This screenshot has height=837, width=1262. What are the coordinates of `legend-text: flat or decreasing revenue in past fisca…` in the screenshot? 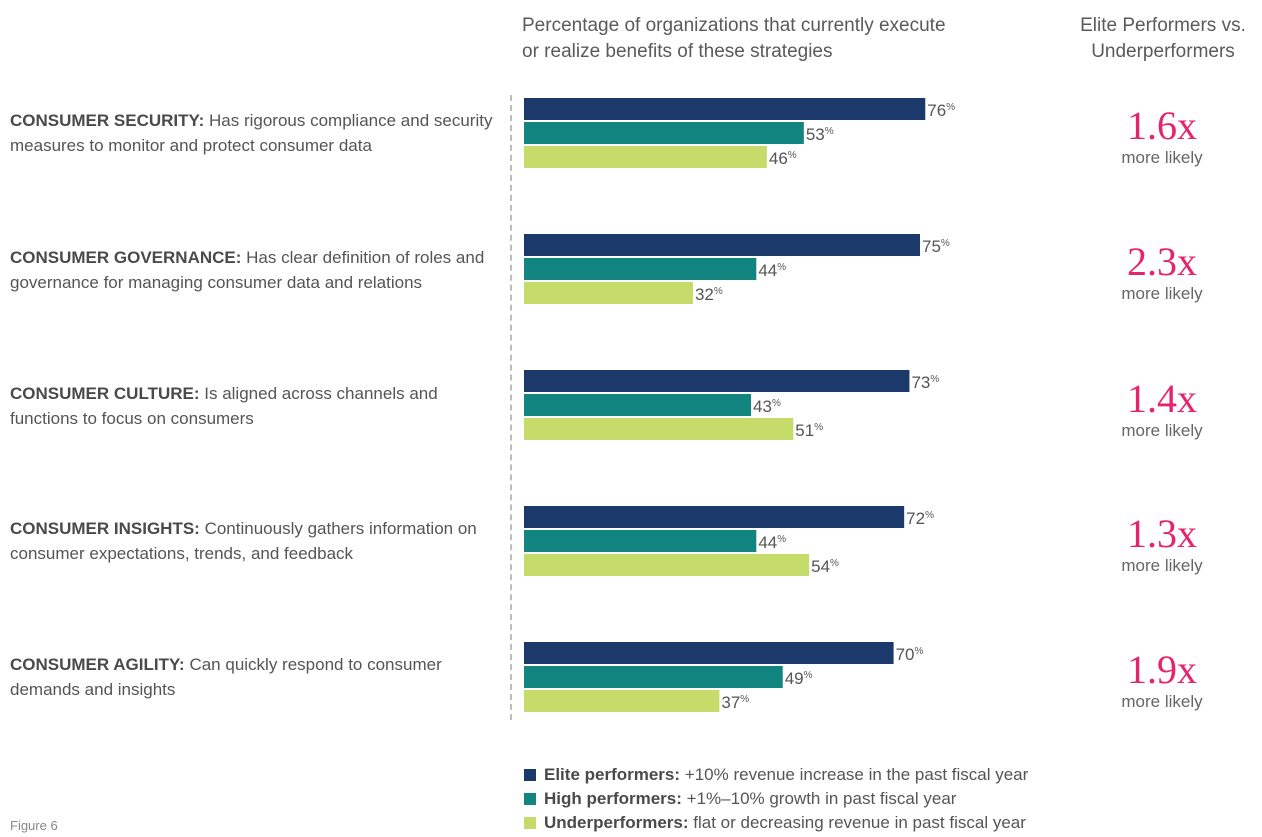 It's located at (859, 822).